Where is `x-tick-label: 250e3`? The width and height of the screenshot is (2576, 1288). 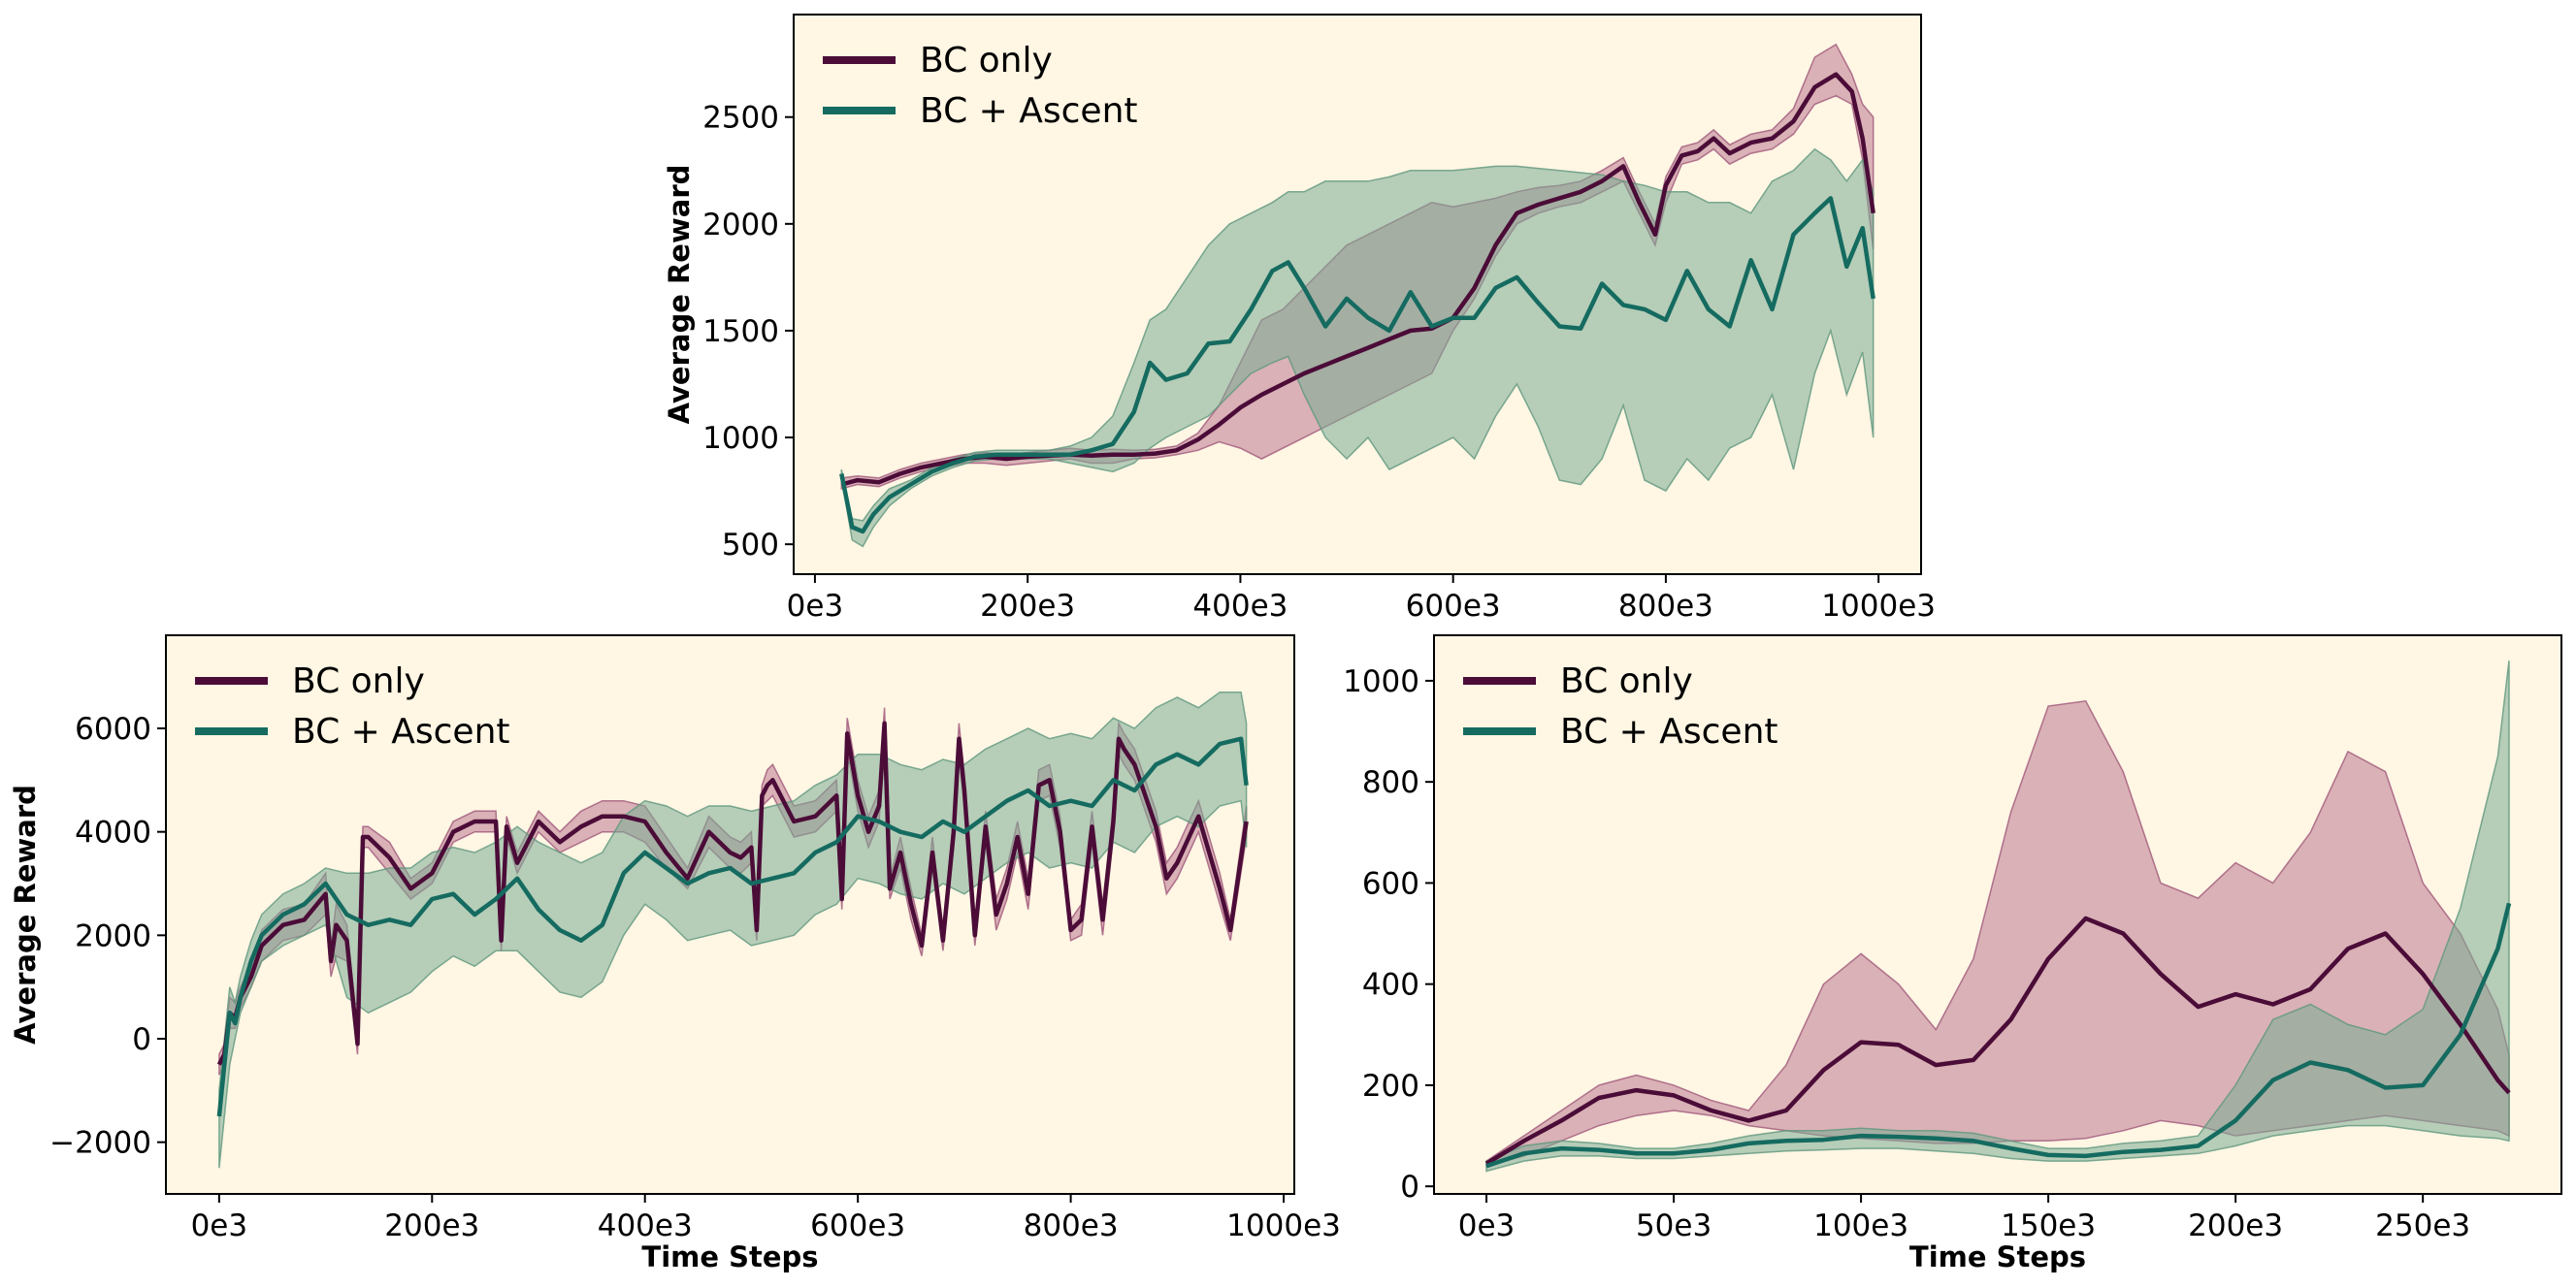
x-tick-label: 250e3 is located at coordinates (2422, 1225).